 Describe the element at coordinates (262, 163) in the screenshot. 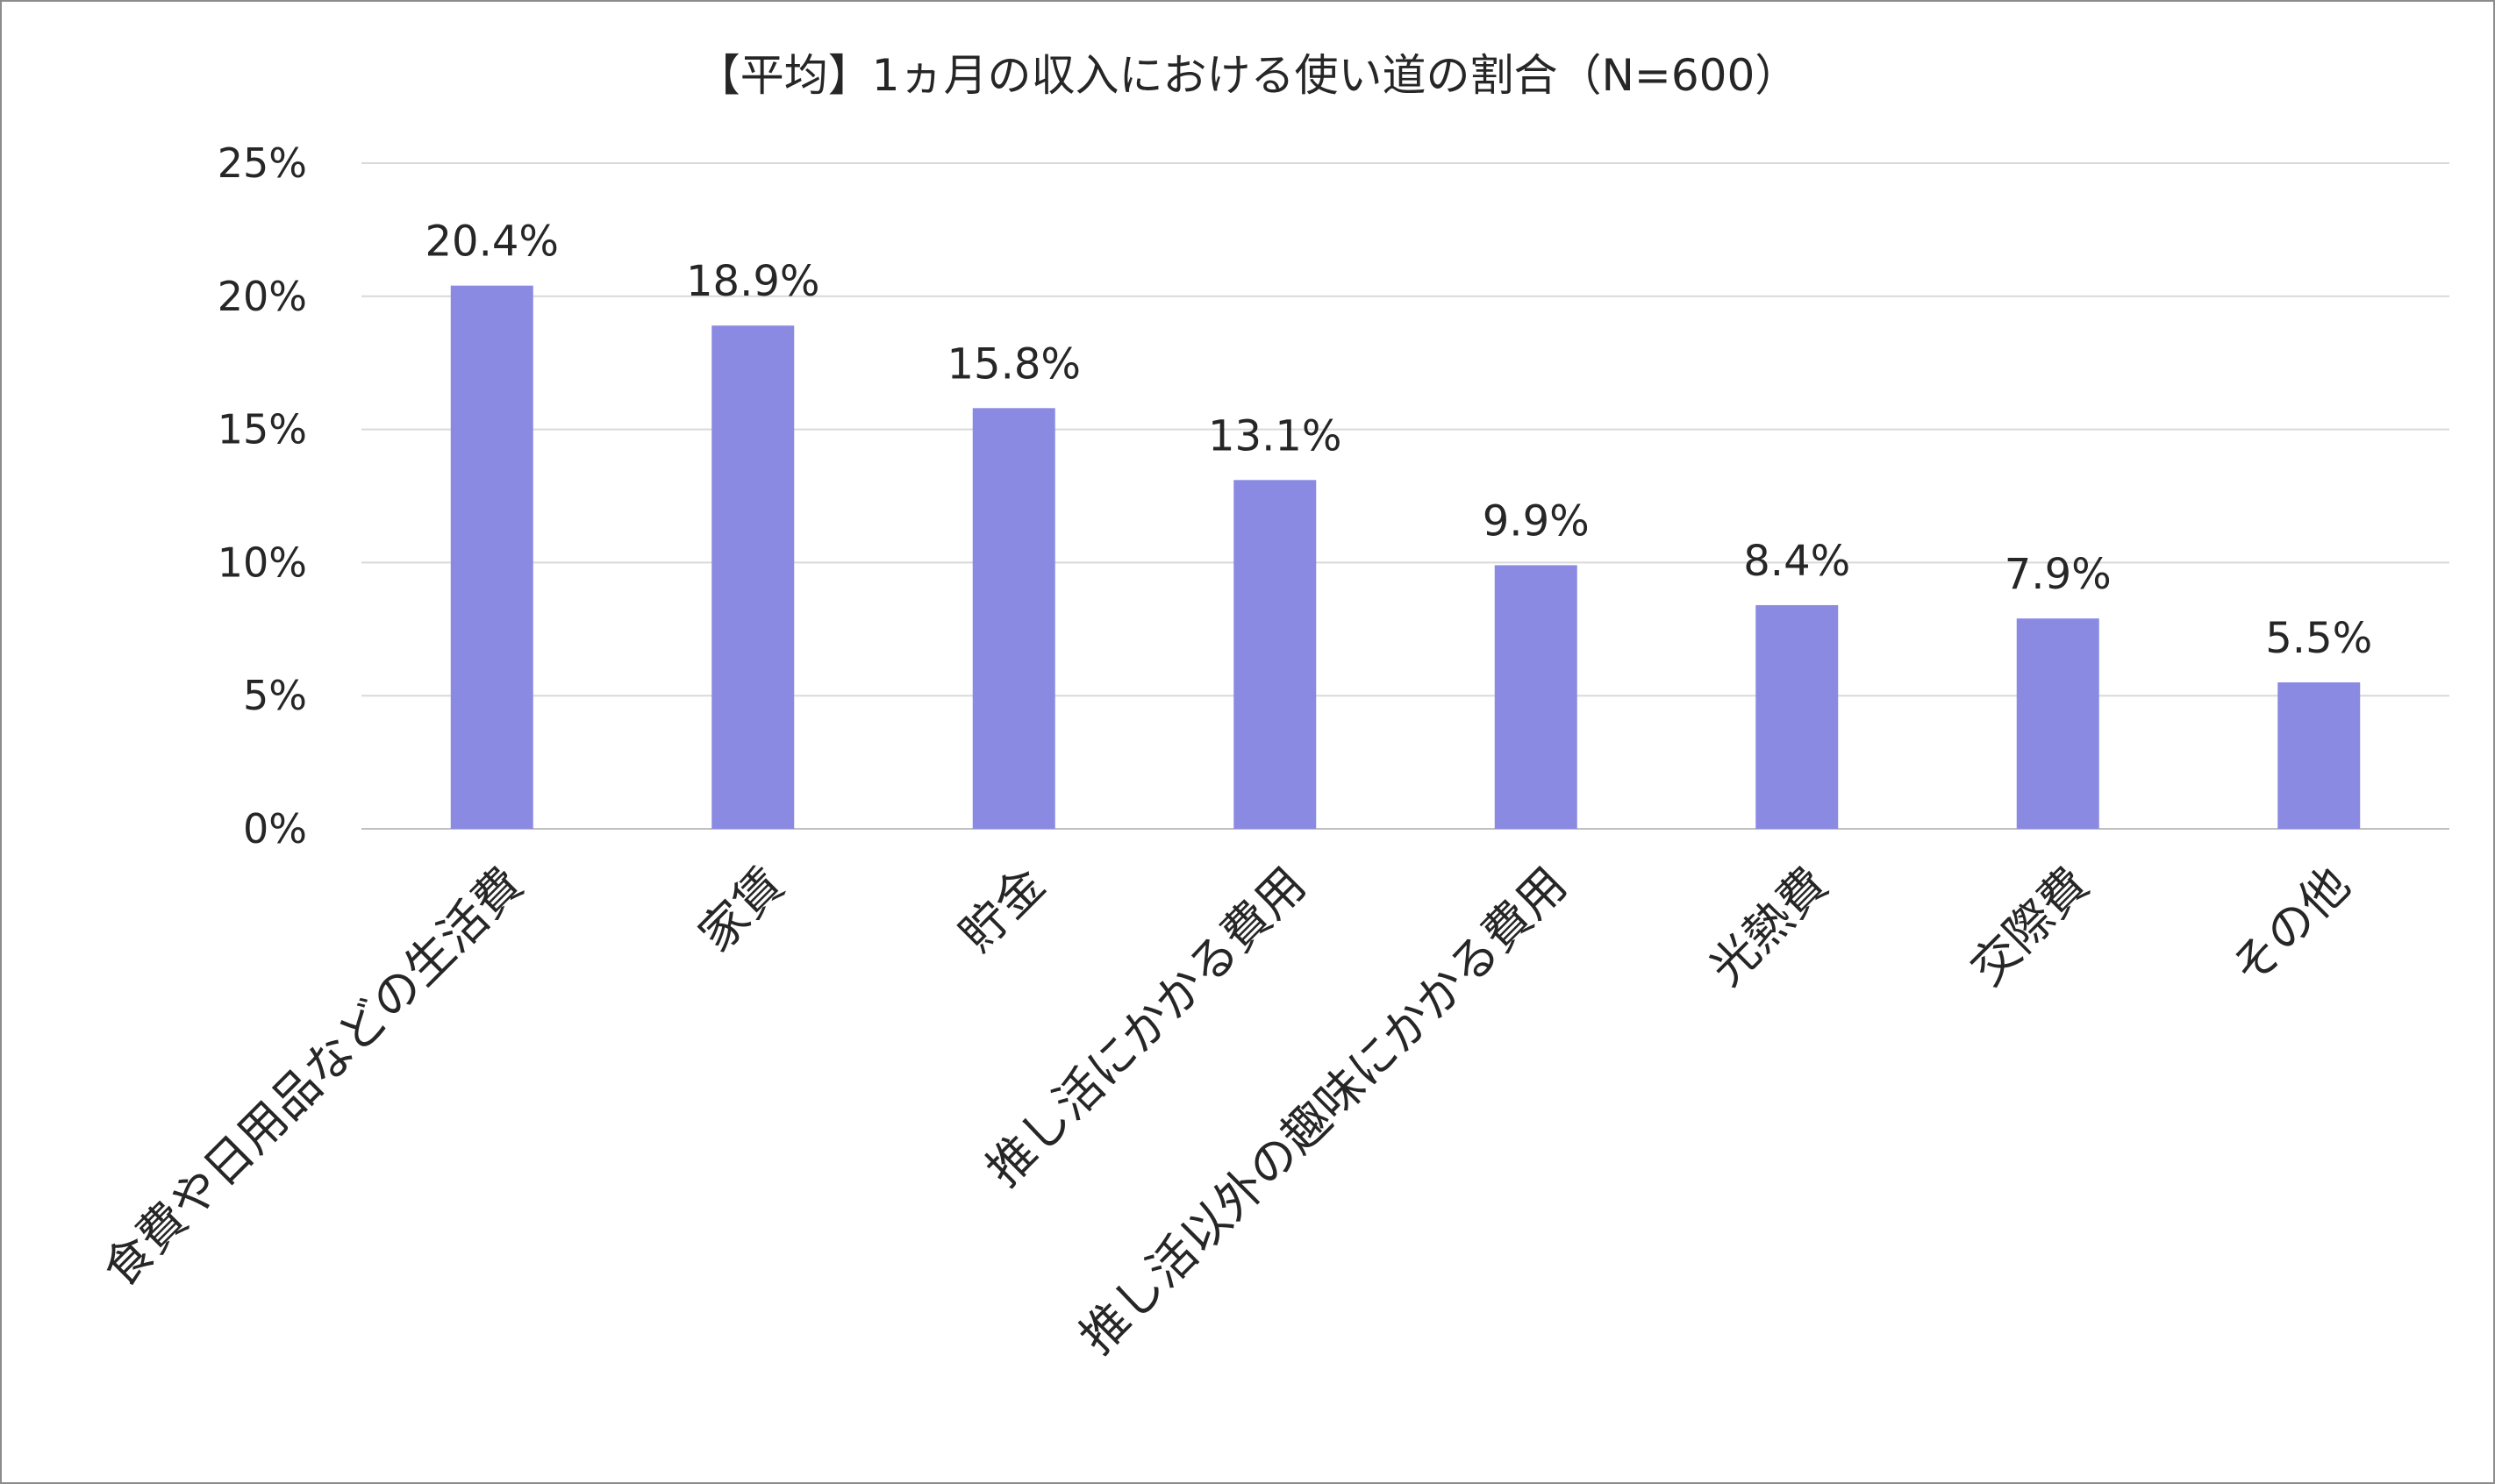

I see `y-tick-label: 25%` at that location.